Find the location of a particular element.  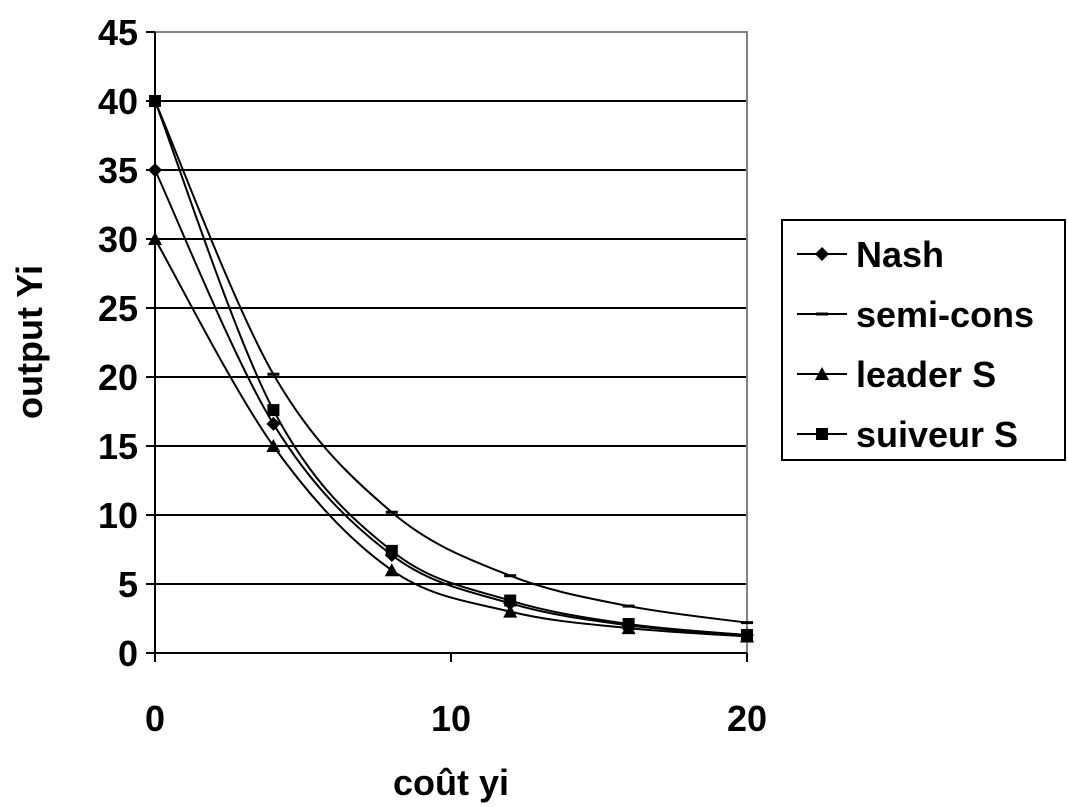

x-tick-label: 10 is located at coordinates (451, 718).